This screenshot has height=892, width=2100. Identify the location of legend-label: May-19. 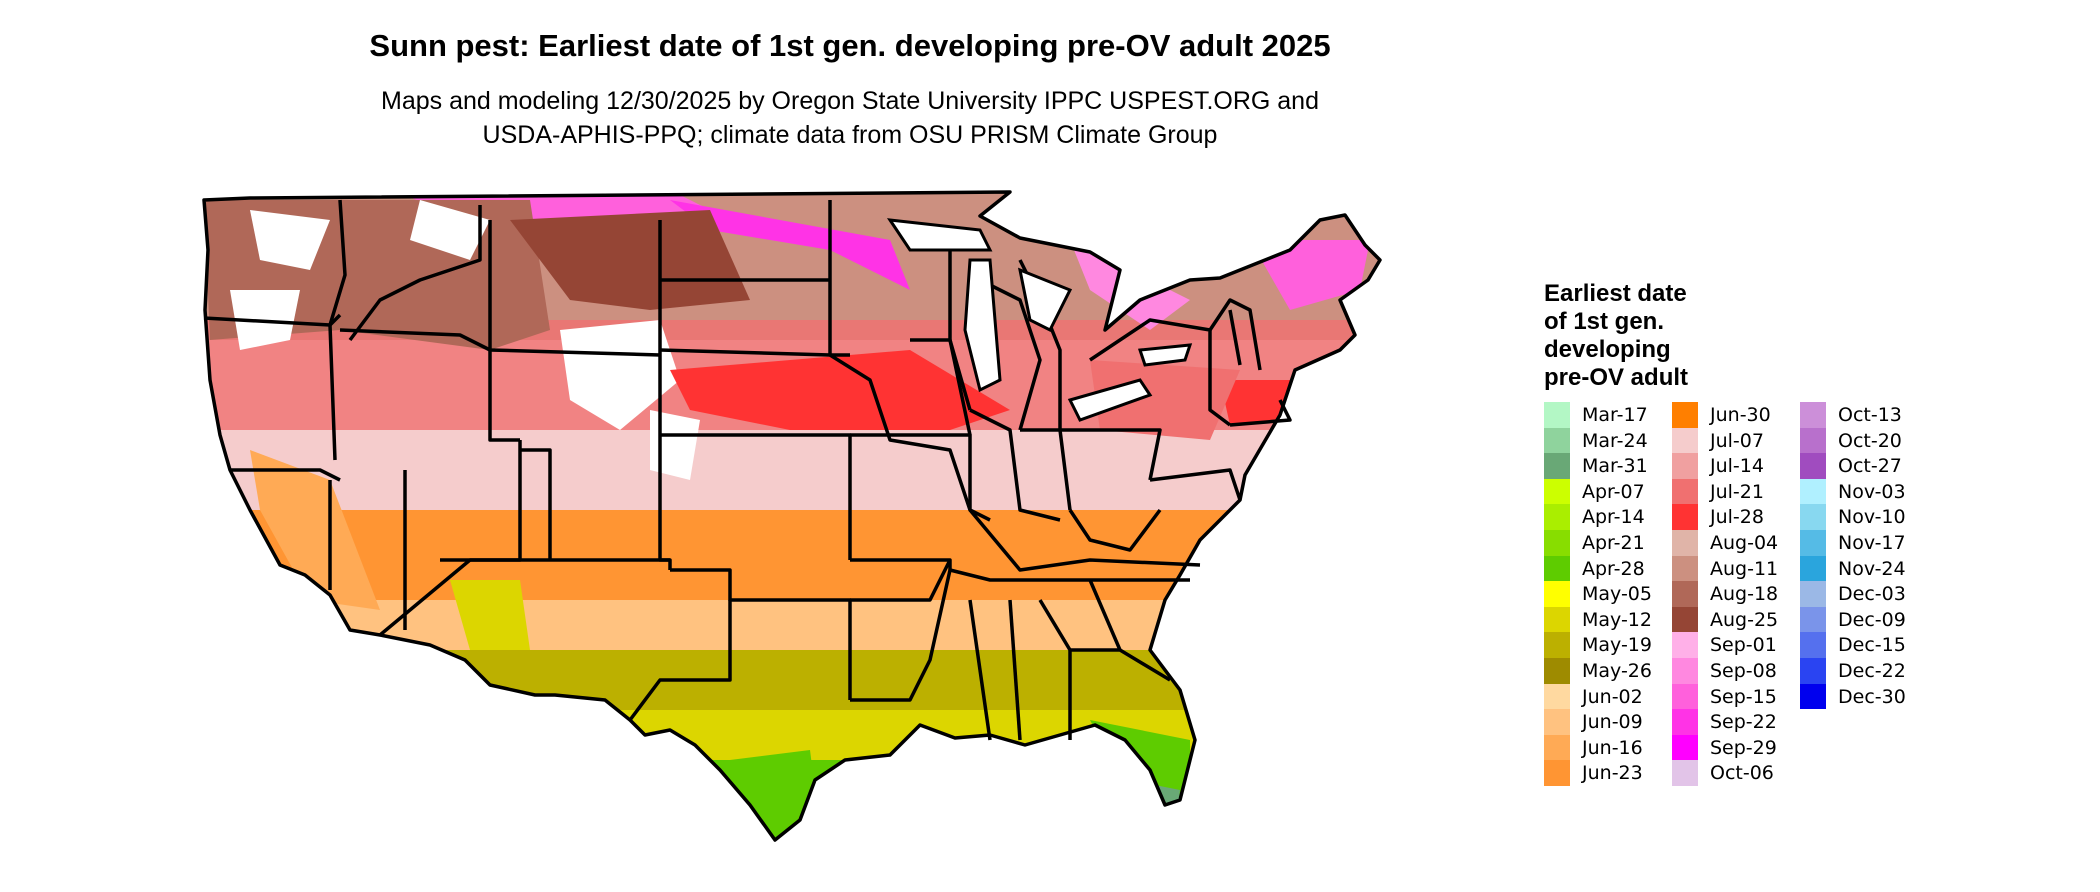
(1617, 645).